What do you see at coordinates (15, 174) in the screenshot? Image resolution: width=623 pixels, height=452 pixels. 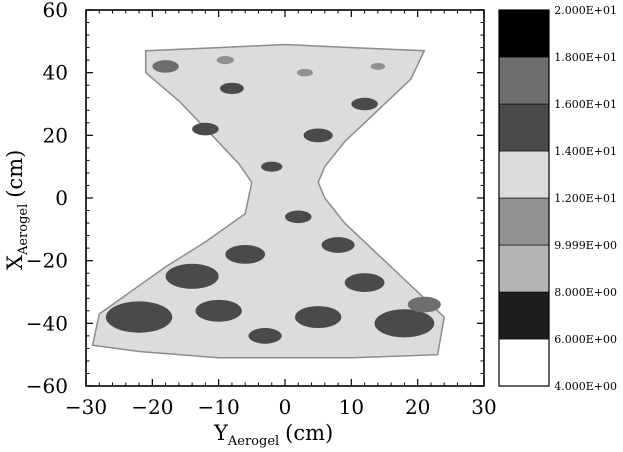 I see `y-axis-label-unit: (cm)` at bounding box center [15, 174].